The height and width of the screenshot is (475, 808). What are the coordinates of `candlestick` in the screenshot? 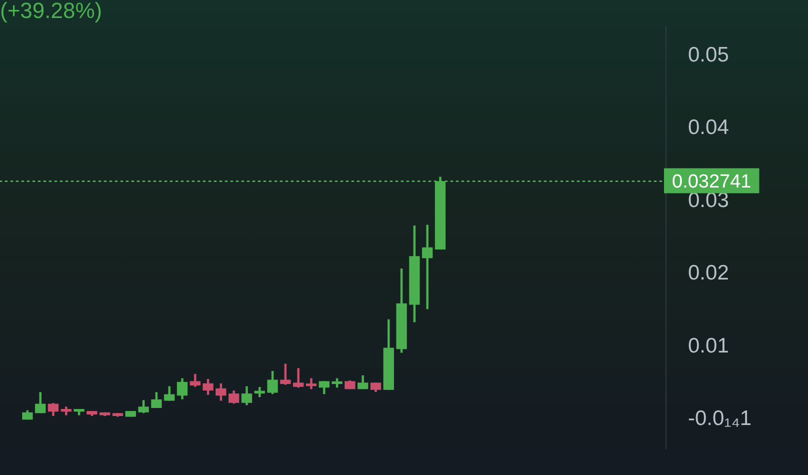 It's located at (427, 267).